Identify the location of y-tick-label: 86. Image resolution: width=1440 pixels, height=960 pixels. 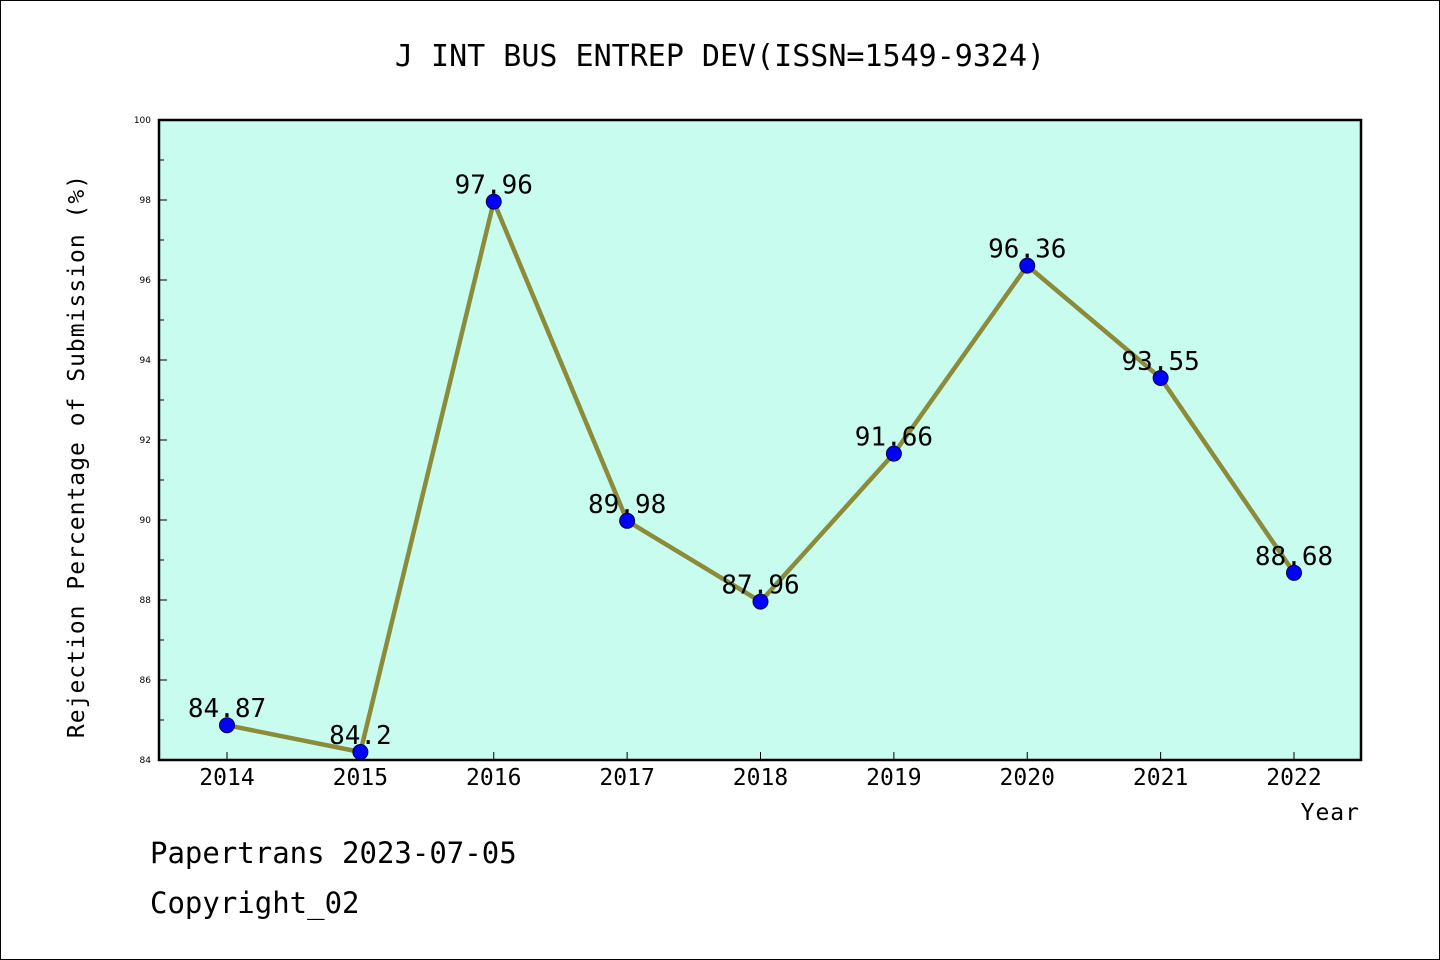
(146, 681).